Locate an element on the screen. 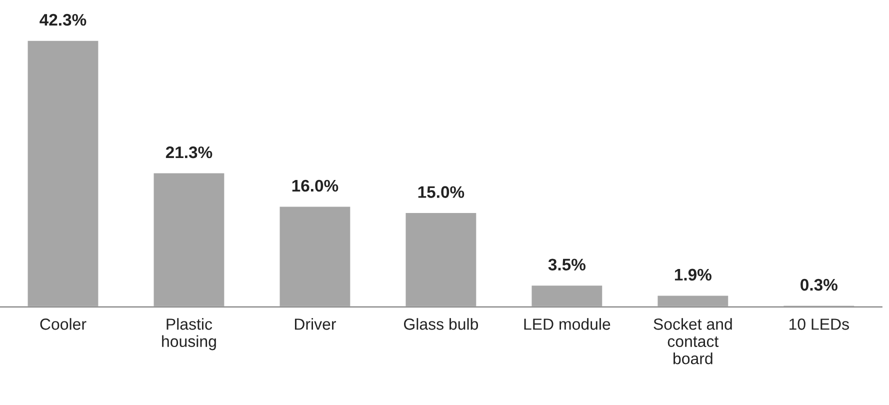 Image resolution: width=889 pixels, height=405 pixels. data-label: 15.0% is located at coordinates (441, 192).